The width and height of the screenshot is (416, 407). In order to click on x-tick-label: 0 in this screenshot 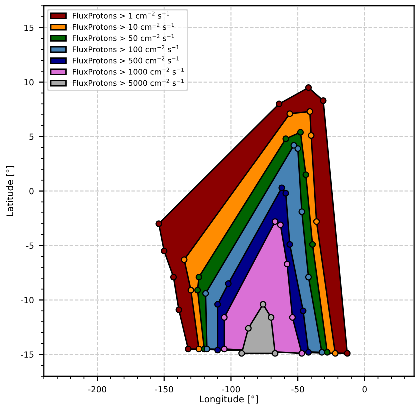, I will do `click(364, 389)`.